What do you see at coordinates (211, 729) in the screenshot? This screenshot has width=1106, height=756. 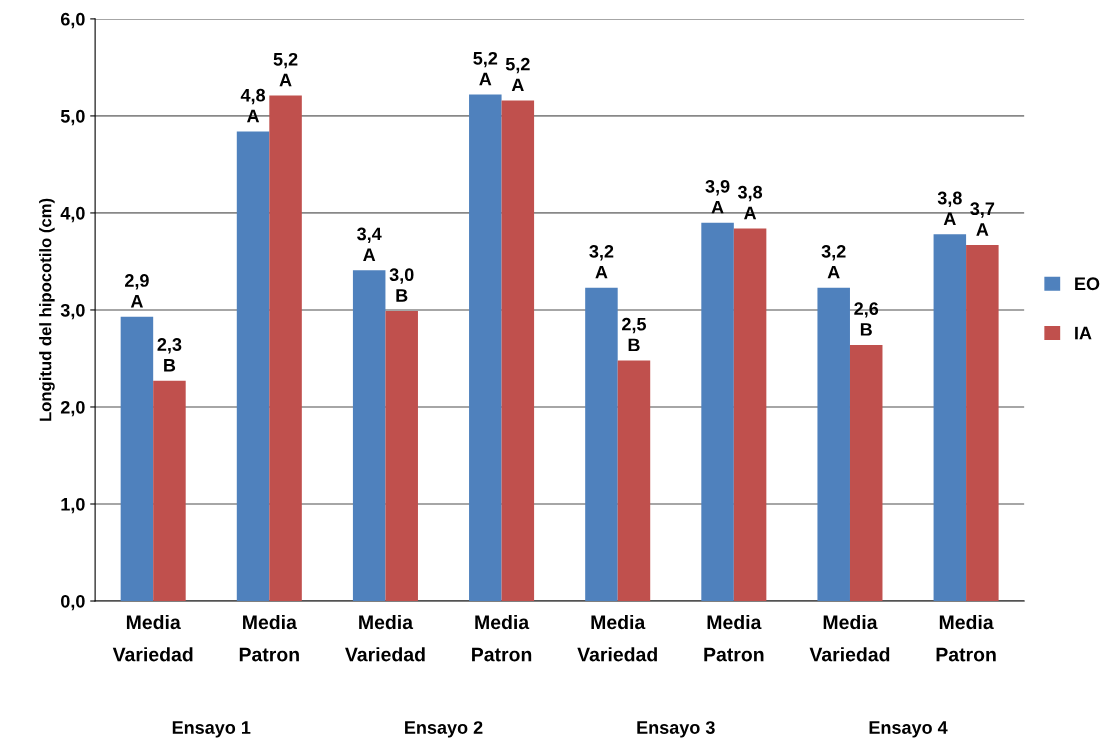 I see `text: Ensayo 1` at bounding box center [211, 729].